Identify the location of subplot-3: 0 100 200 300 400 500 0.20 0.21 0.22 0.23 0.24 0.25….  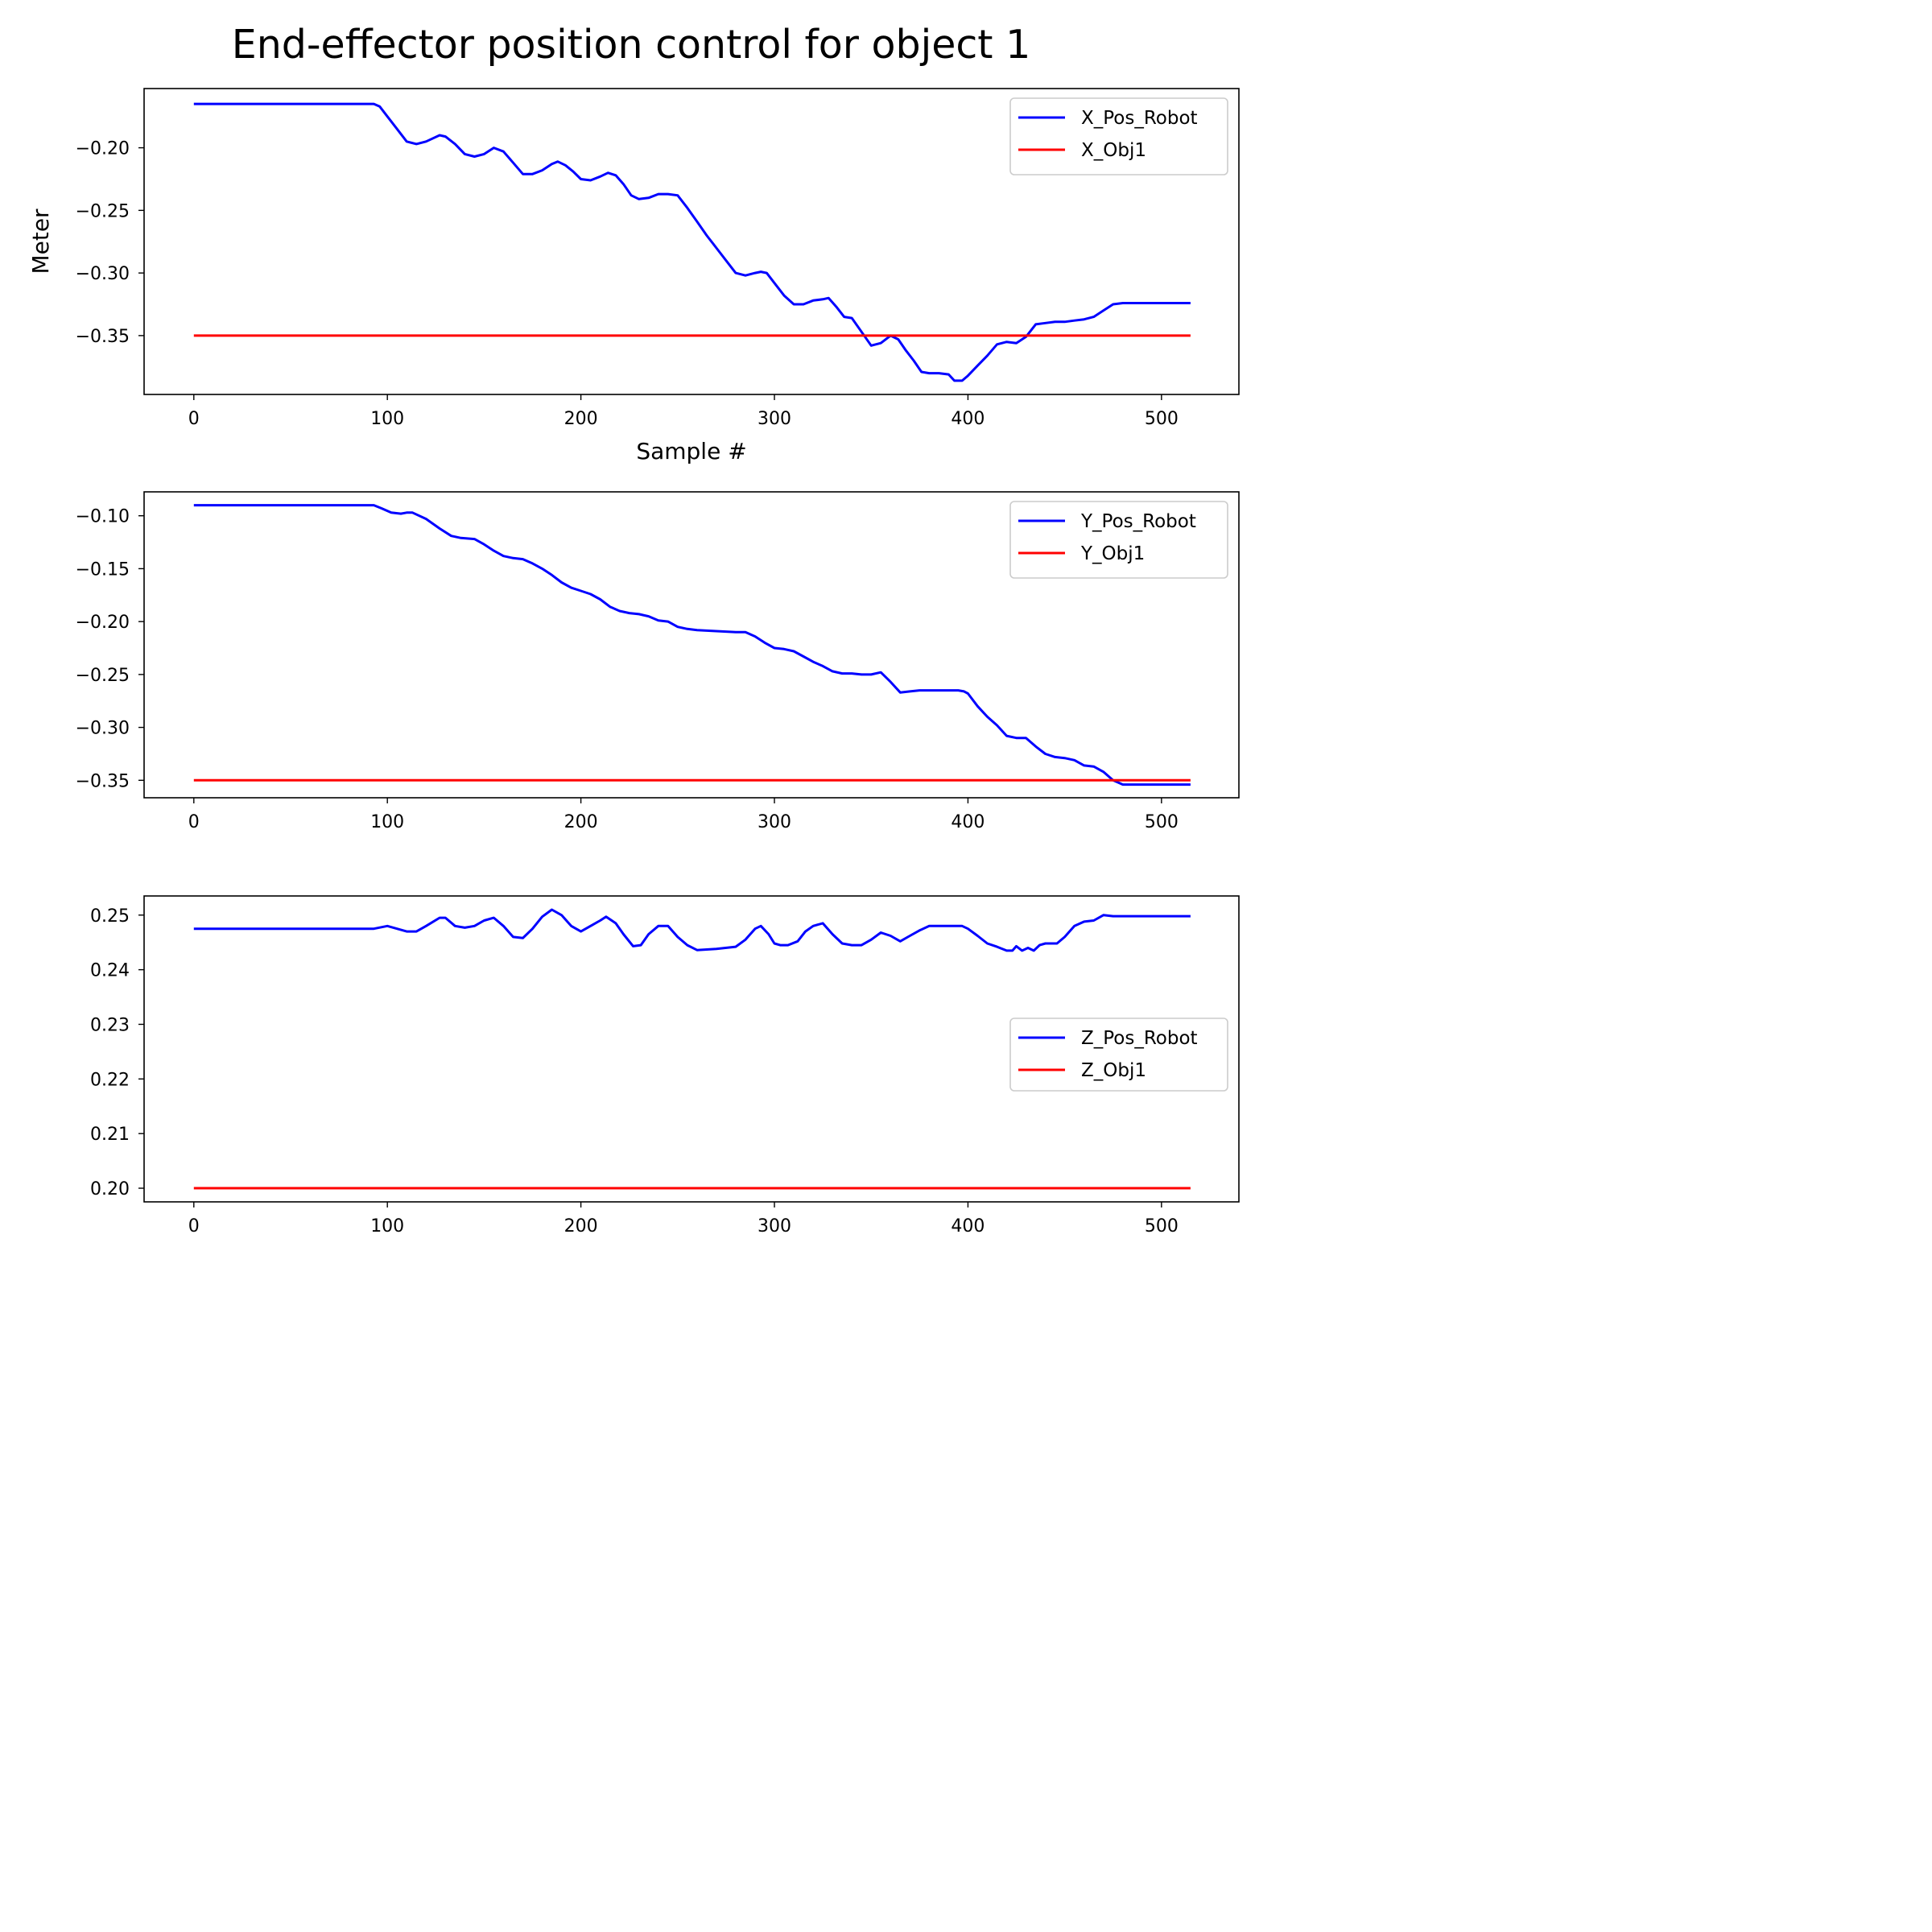
(665, 1065).